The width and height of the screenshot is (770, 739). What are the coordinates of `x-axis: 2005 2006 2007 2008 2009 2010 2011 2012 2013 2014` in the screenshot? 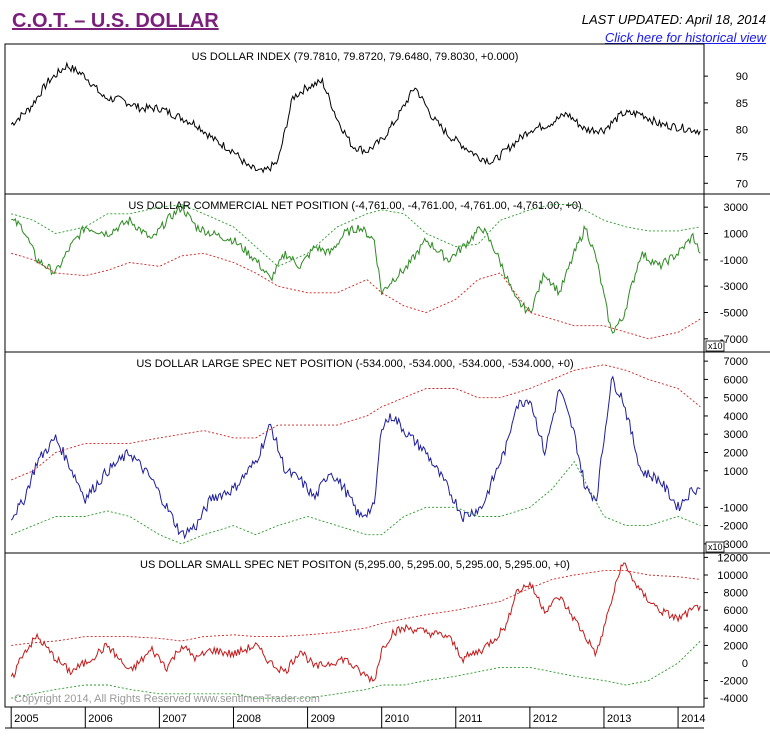 It's located at (355, 718).